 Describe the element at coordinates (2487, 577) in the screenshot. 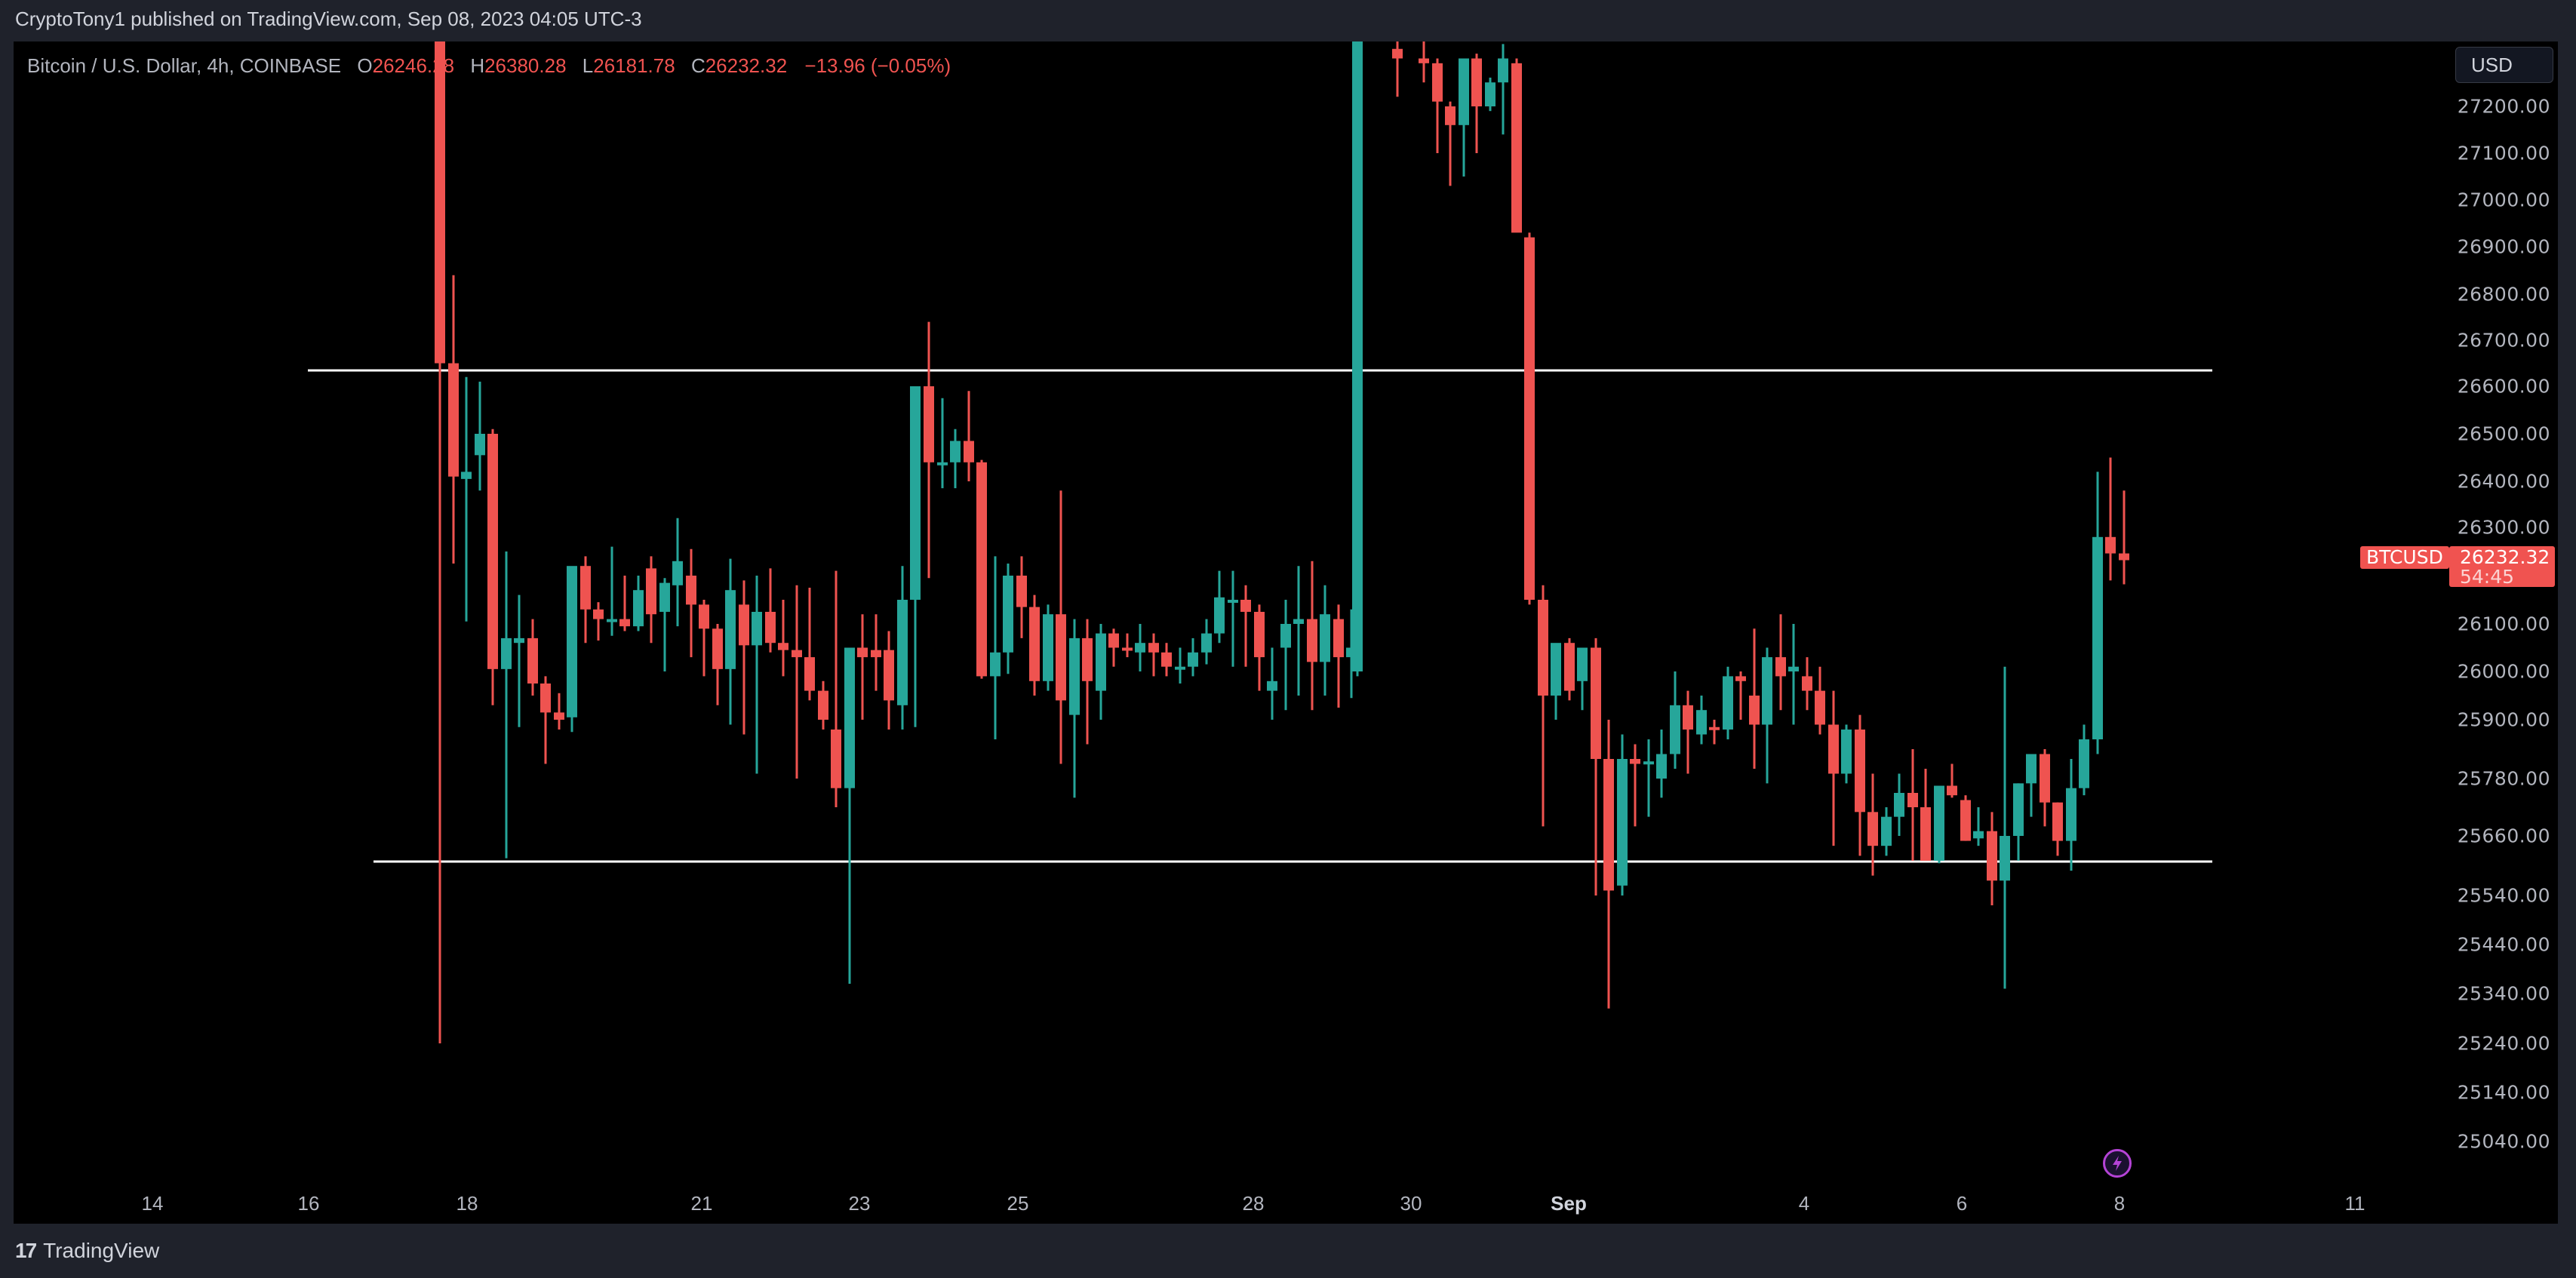

I see `bar-countdown: 54:45` at that location.